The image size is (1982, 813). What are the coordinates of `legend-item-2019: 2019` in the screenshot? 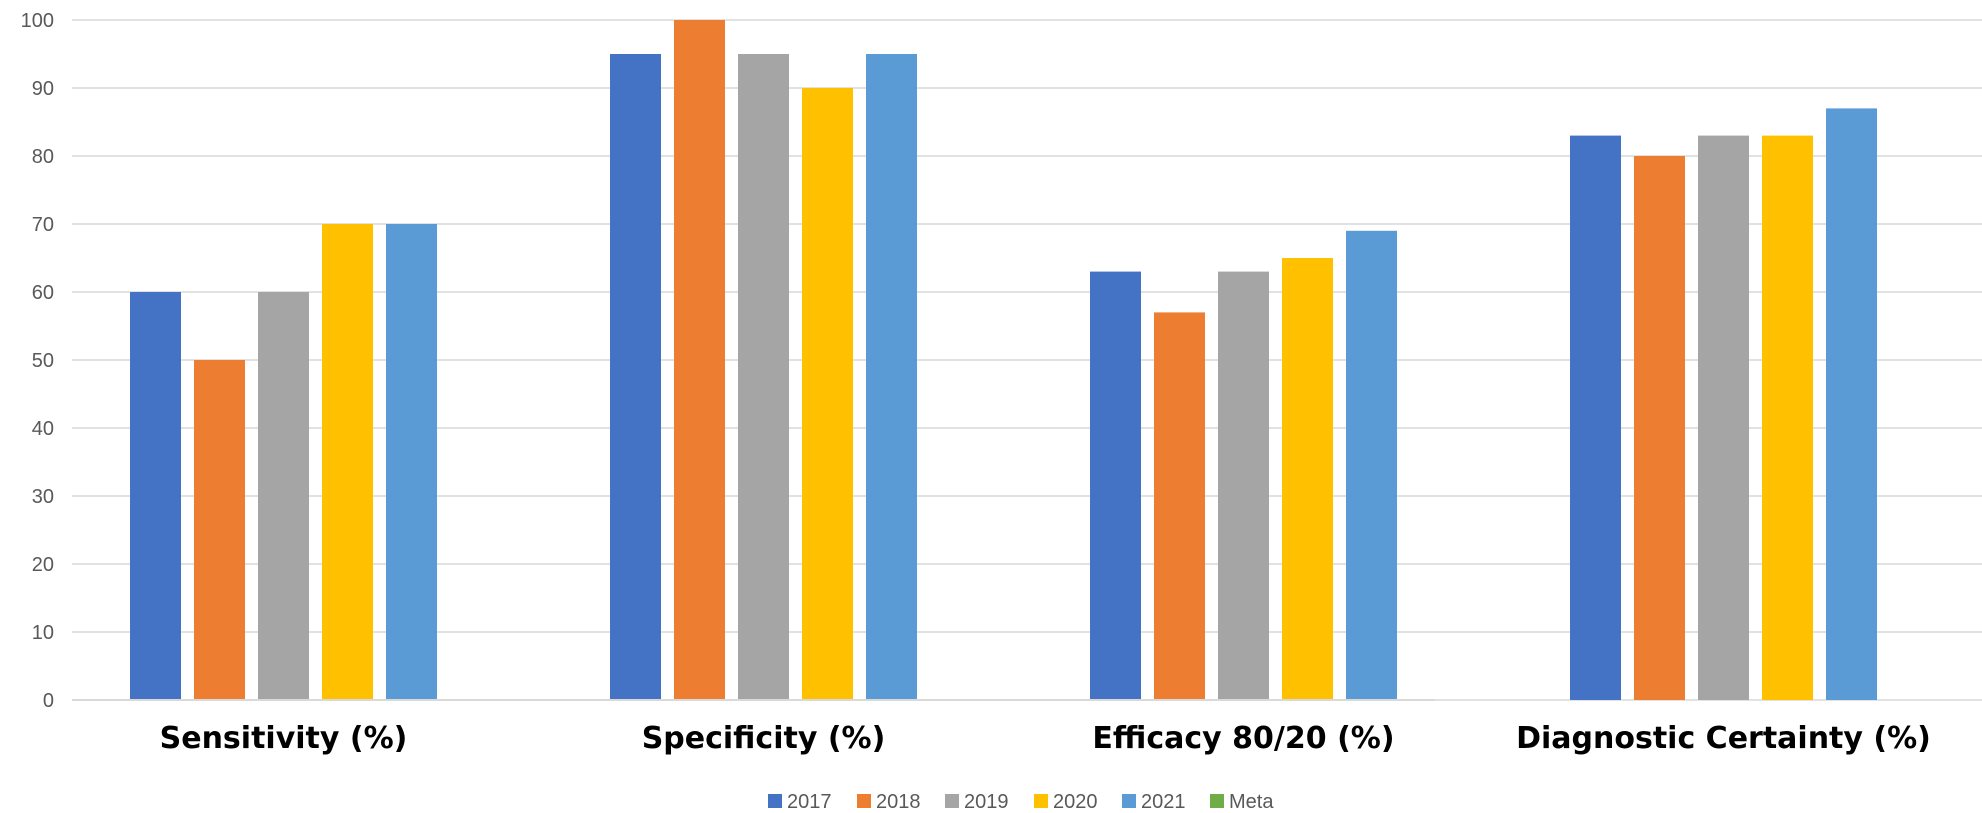 It's located at (977, 802).